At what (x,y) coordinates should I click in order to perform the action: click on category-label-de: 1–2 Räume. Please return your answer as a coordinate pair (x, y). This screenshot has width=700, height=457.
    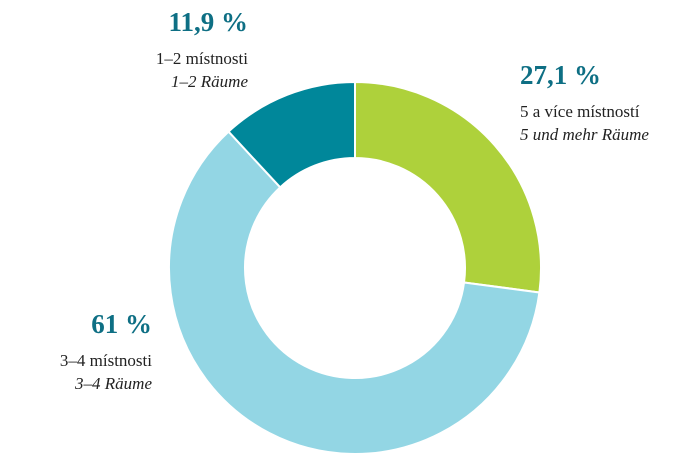
    Looking at the image, I should click on (209, 81).